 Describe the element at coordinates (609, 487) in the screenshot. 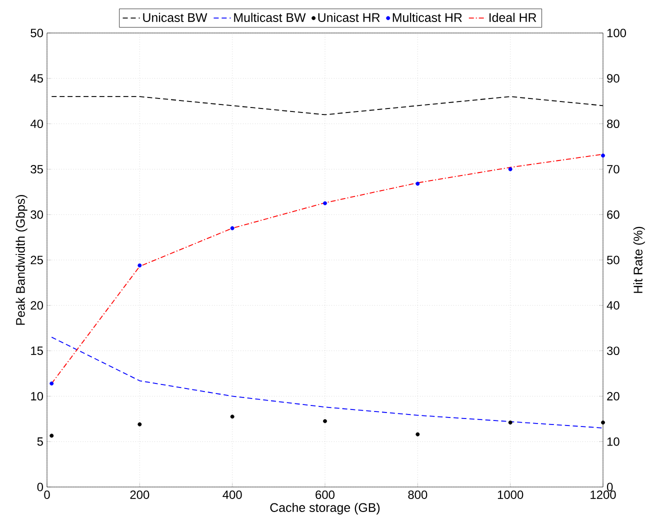

I see `y2-tick-label: 0` at that location.